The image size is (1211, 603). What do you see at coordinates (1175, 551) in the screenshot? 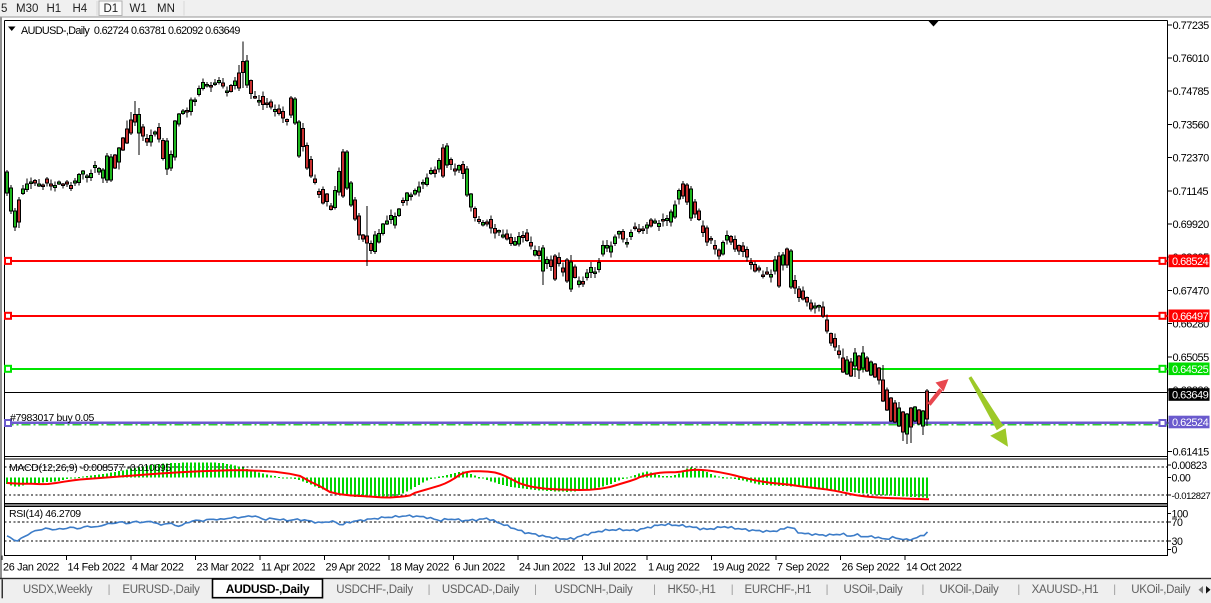
I see `svg-text: 0` at bounding box center [1175, 551].